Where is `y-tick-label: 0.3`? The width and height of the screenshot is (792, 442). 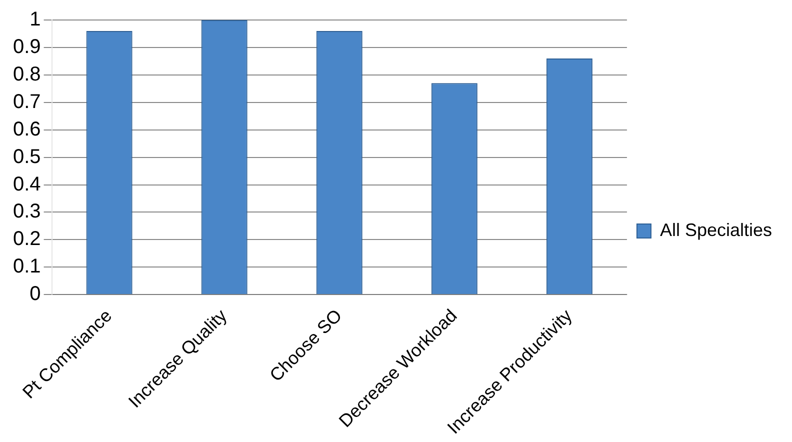 y-tick-label: 0.3 is located at coordinates (26, 211).